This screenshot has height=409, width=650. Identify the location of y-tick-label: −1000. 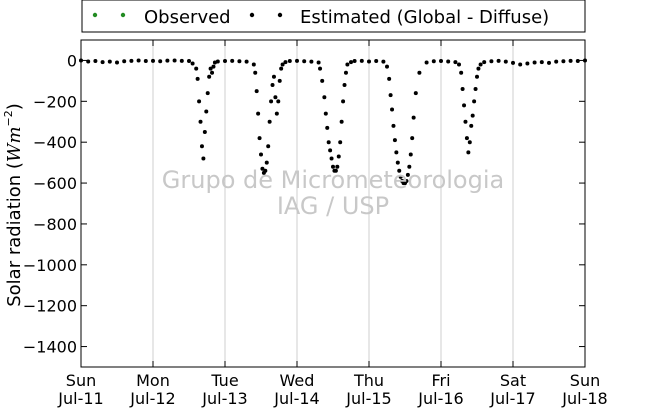
(50, 265).